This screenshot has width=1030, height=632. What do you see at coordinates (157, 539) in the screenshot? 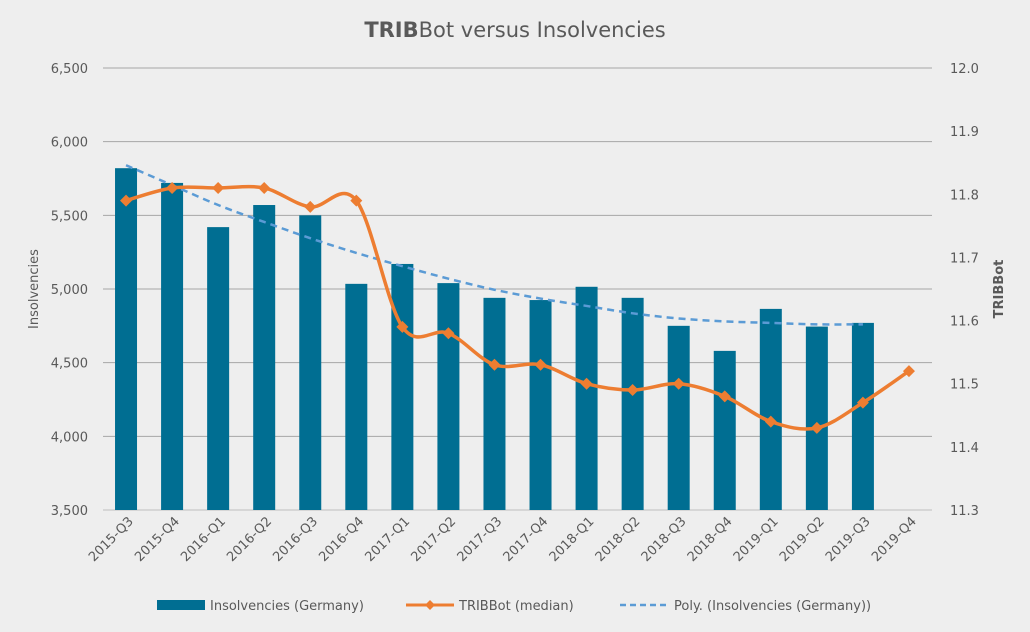
I see `x-tick-label: 2015-Q4` at bounding box center [157, 539].